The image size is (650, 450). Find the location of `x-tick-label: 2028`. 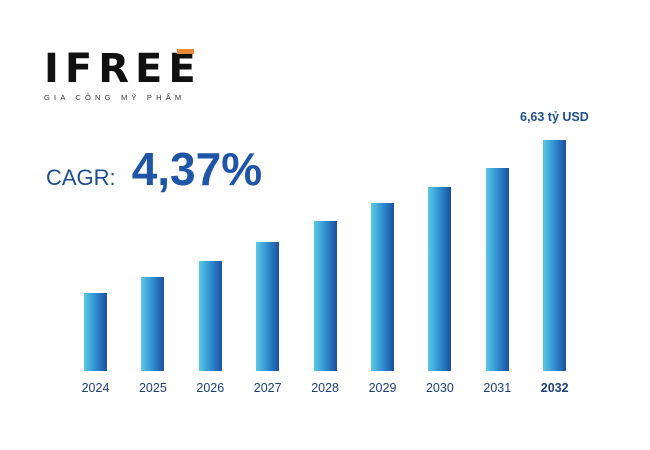

x-tick-label: 2028 is located at coordinates (325, 388).